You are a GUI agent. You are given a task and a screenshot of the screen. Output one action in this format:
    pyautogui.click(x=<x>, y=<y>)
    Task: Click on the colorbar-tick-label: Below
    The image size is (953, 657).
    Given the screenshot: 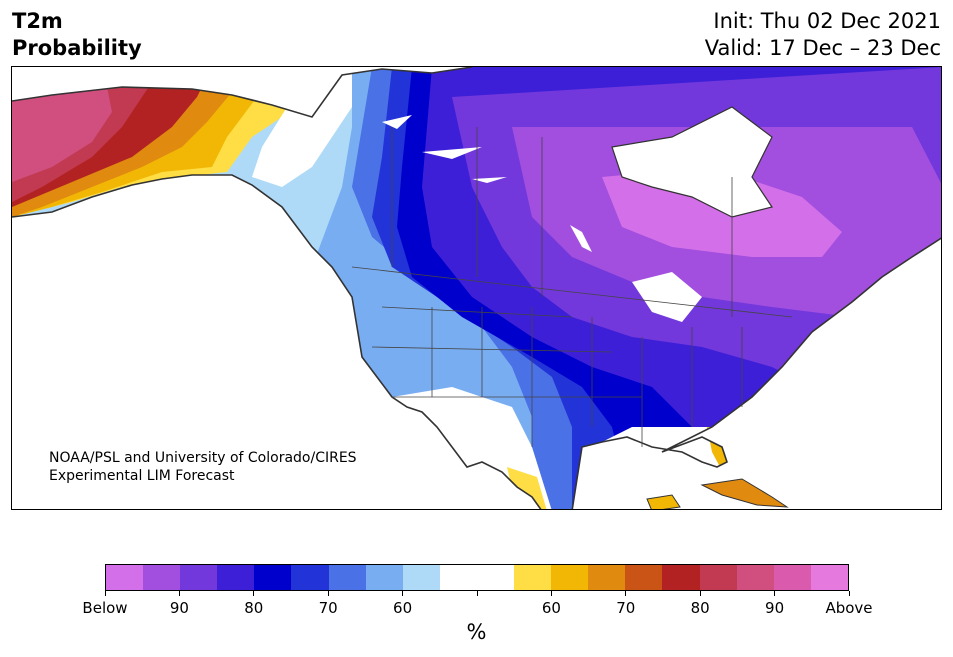 What is the action you would take?
    pyautogui.click(x=105, y=608)
    